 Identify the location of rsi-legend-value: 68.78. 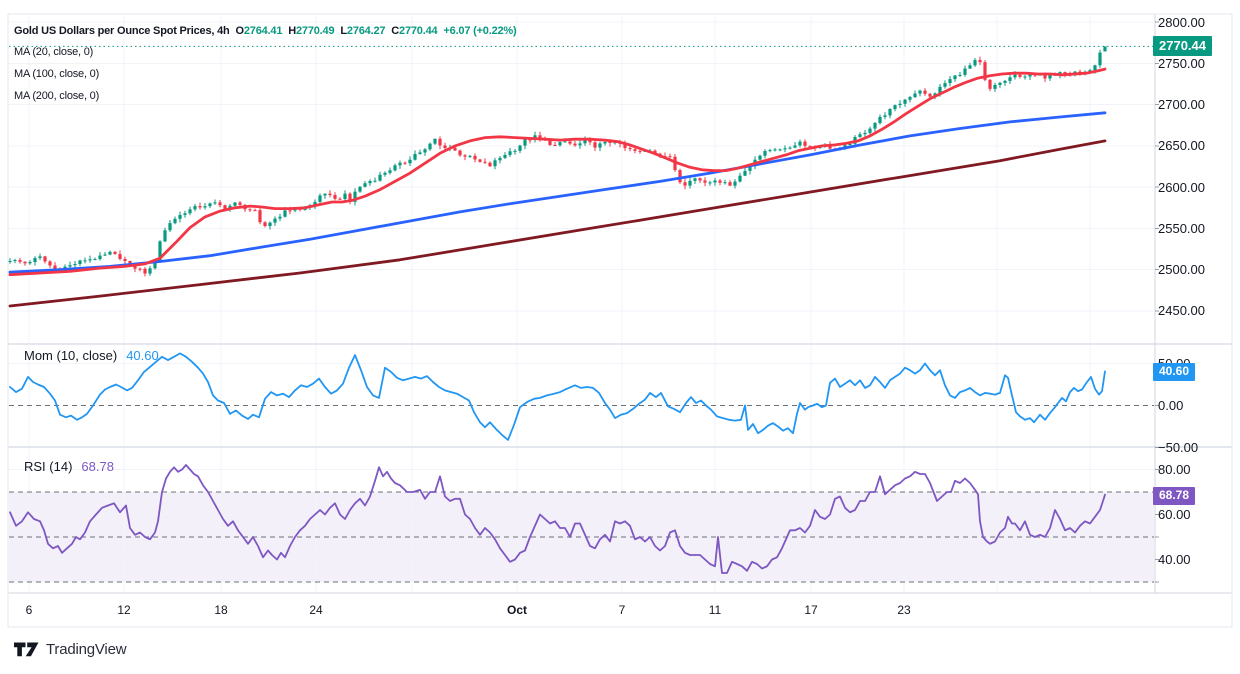
(97, 466).